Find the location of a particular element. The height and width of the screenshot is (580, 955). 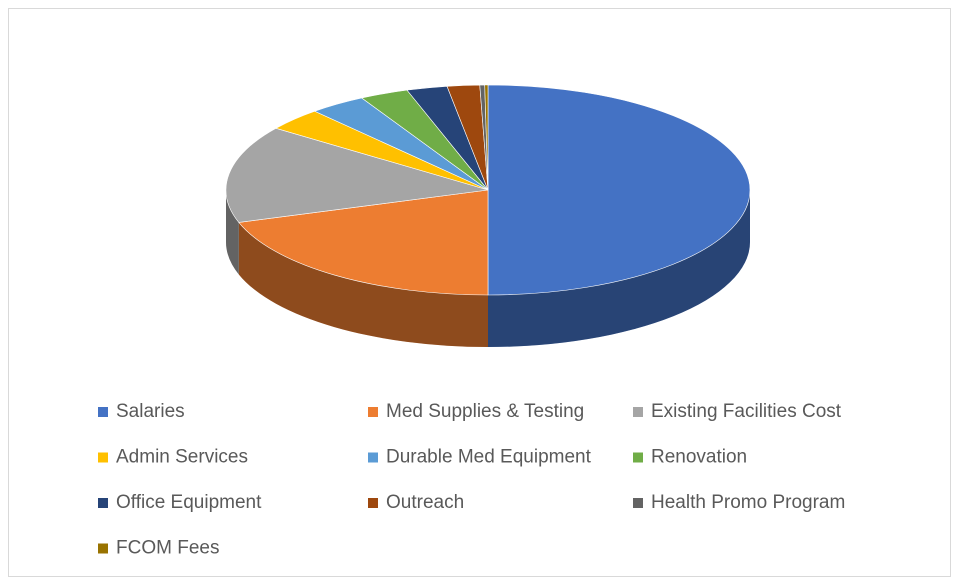

legend-label: Outreach is located at coordinates (425, 502).